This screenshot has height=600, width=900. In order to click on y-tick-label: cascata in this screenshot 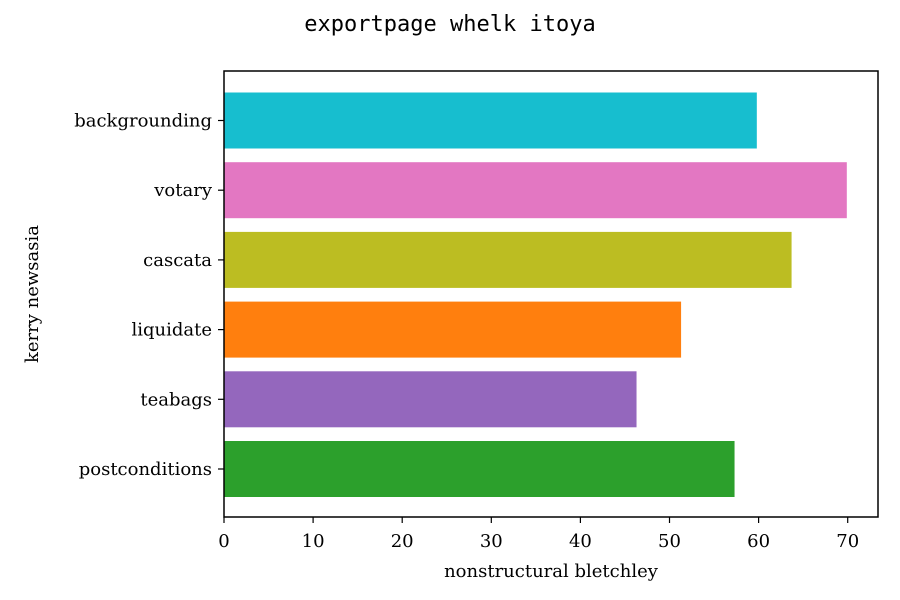, I will do `click(177, 260)`.